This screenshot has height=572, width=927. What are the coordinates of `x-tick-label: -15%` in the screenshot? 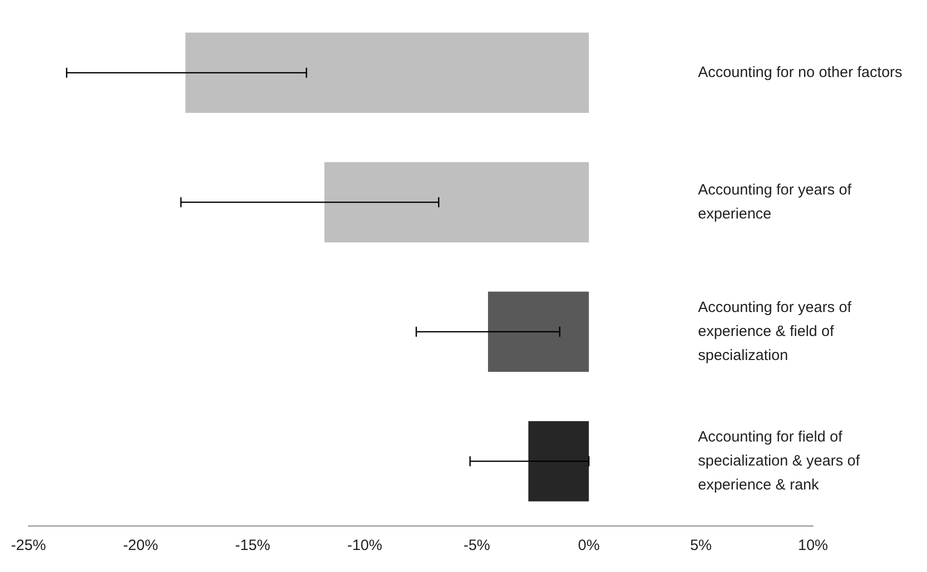 It's located at (252, 545).